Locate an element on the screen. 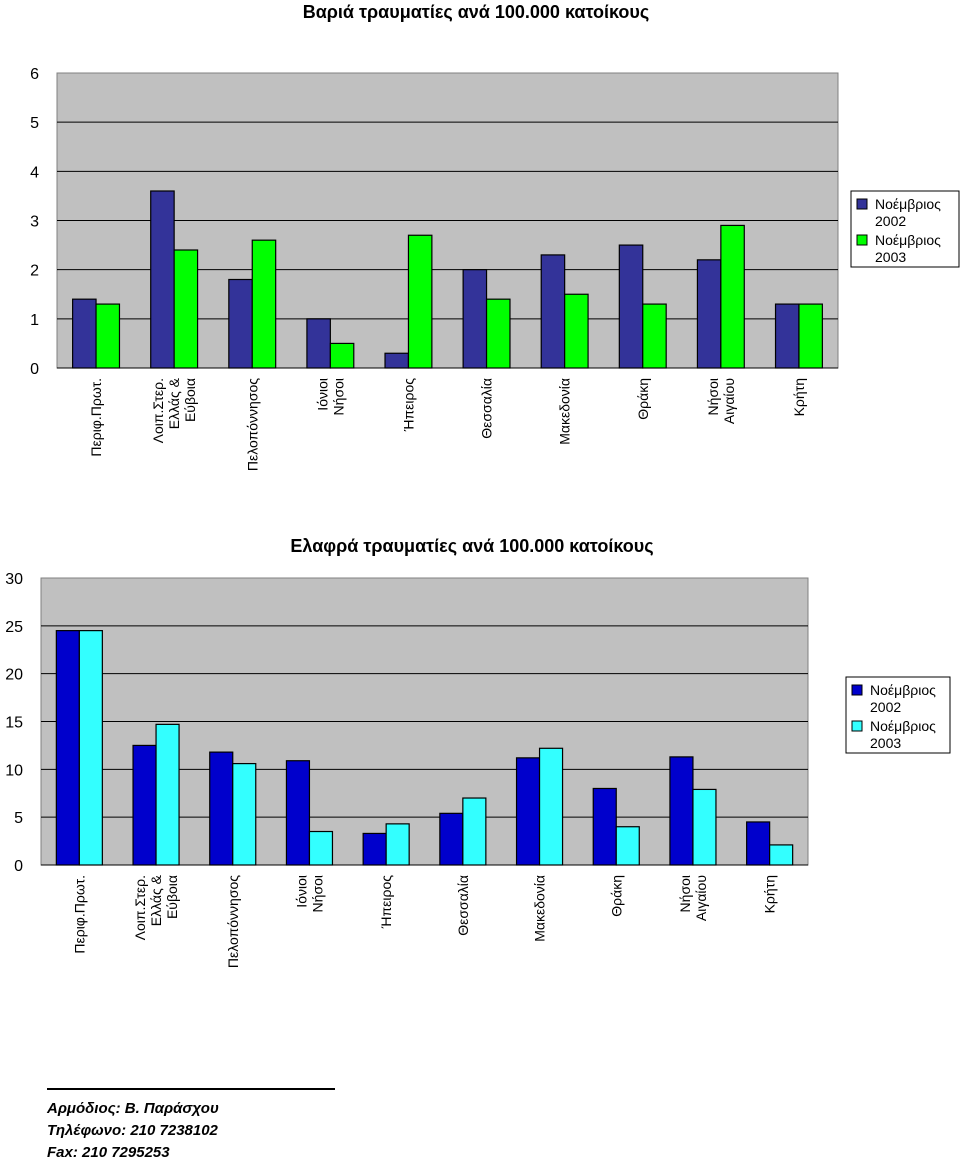 Image resolution: width=960 pixels, height=1164 pixels. y-tick-label: 15 is located at coordinates (14, 723).